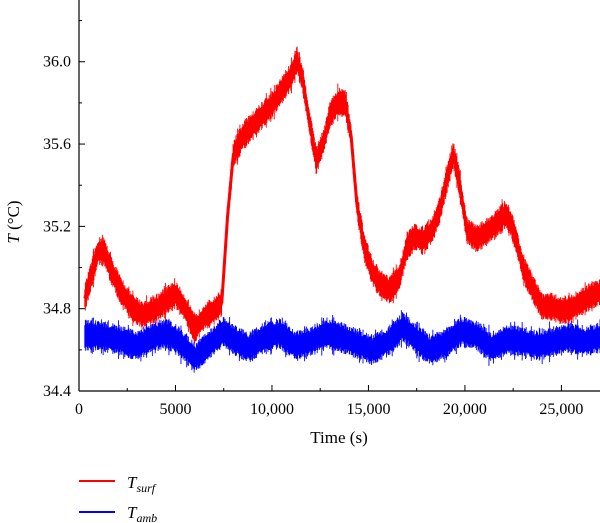  Describe the element at coordinates (118, 513) in the screenshot. I see `legend-item-ambient: Tamb` at that location.